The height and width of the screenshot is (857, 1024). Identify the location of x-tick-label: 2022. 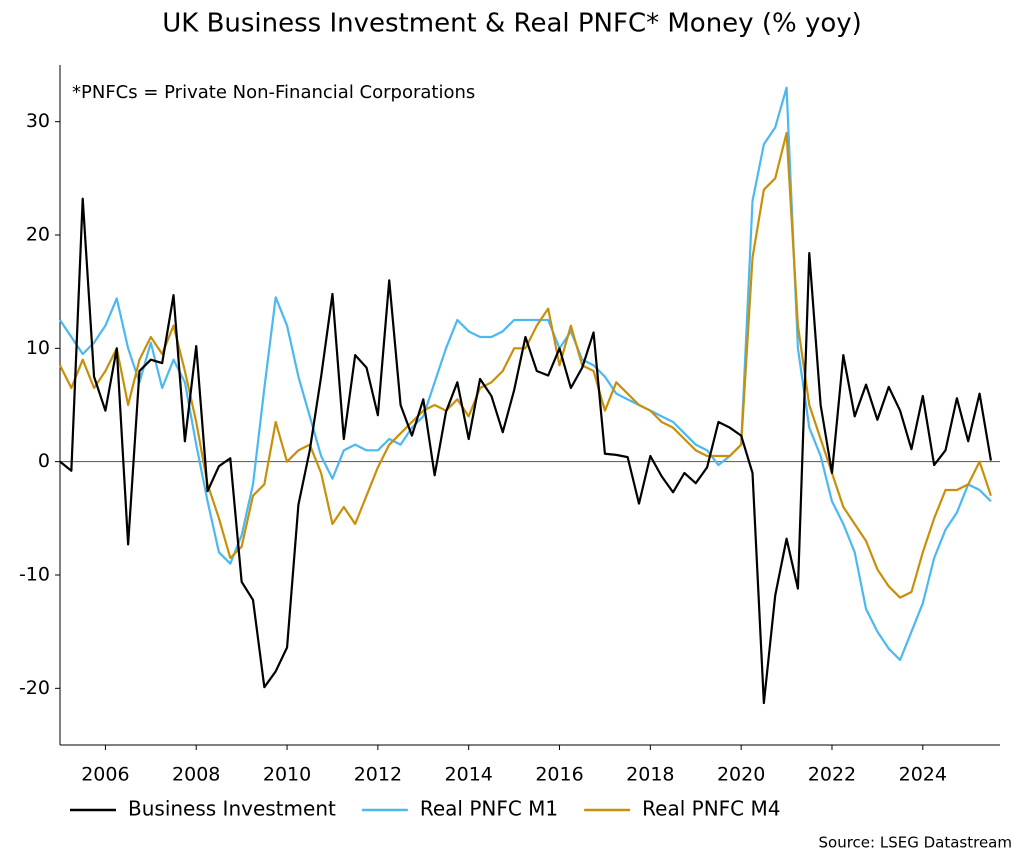
(832, 775).